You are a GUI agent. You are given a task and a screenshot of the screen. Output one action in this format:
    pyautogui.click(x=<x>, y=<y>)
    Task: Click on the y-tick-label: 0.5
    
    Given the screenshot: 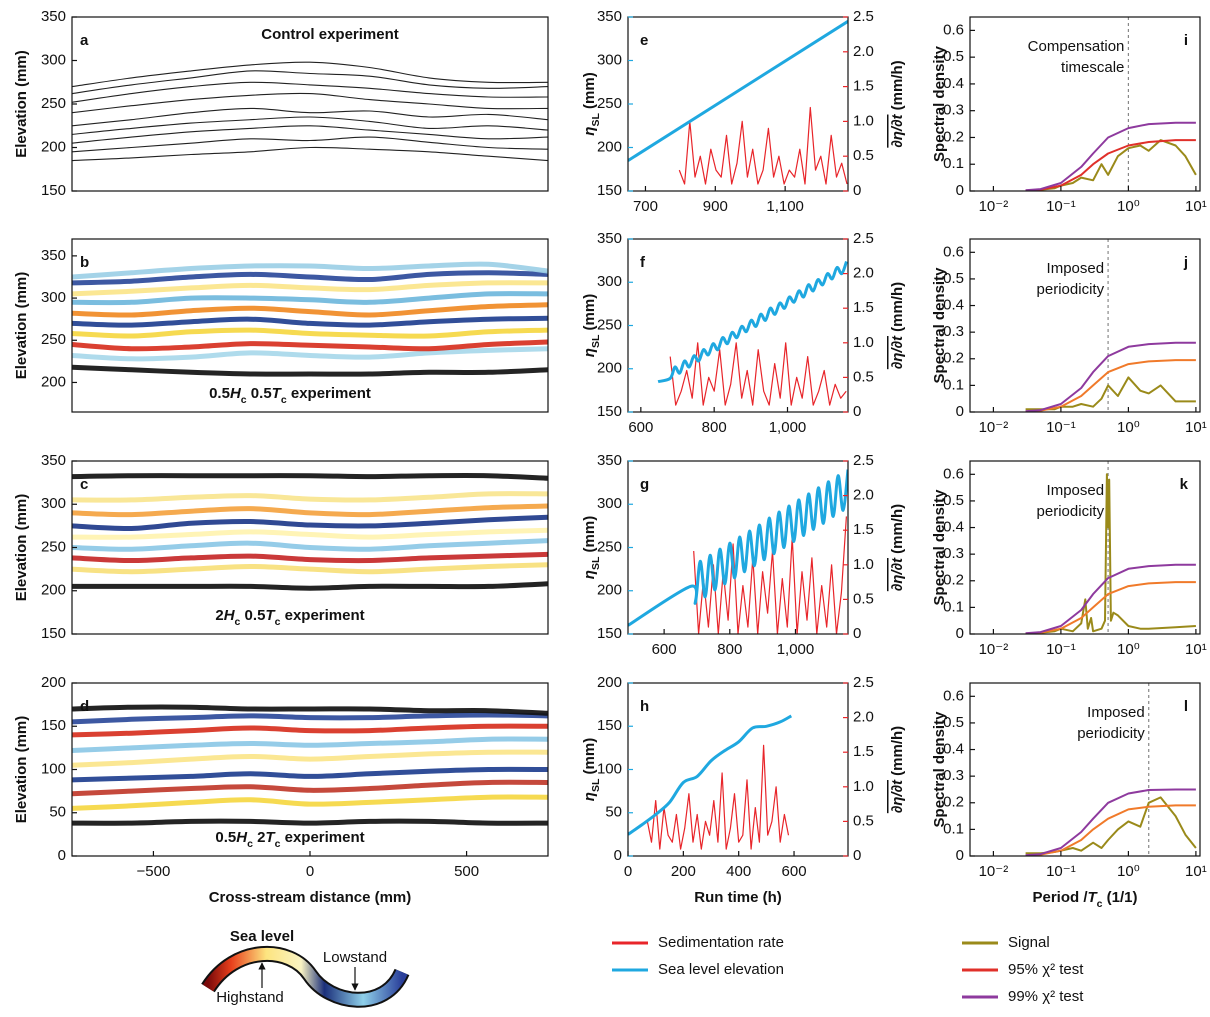 What is the action you would take?
    pyautogui.click(x=953, y=56)
    